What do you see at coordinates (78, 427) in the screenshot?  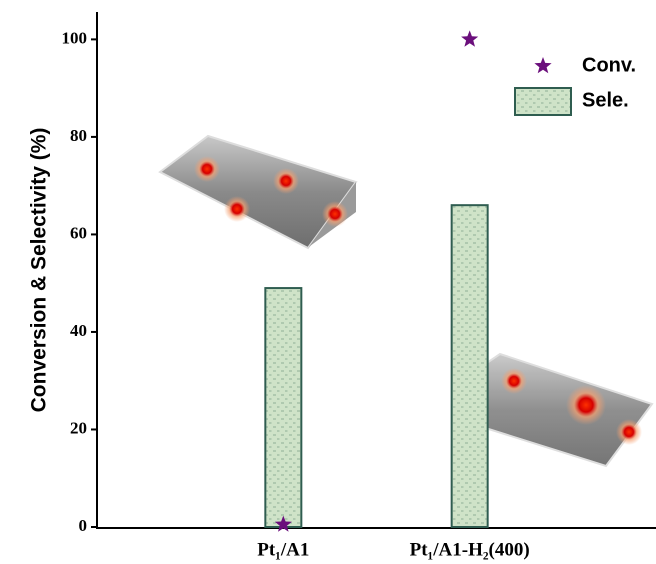 I see `y-tick-label: 20` at bounding box center [78, 427].